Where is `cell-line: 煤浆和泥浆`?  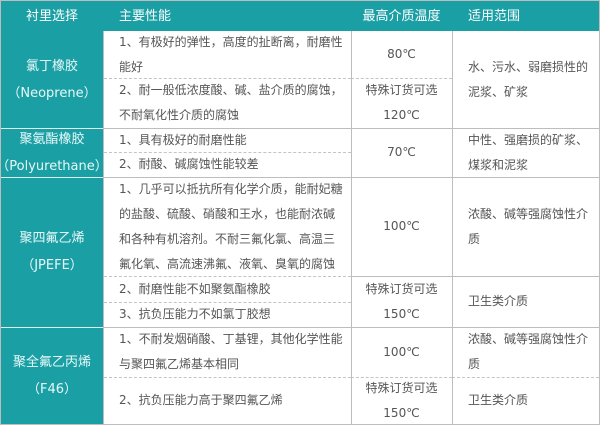 cell-line: 煤浆和泥浆 is located at coordinates (498, 164).